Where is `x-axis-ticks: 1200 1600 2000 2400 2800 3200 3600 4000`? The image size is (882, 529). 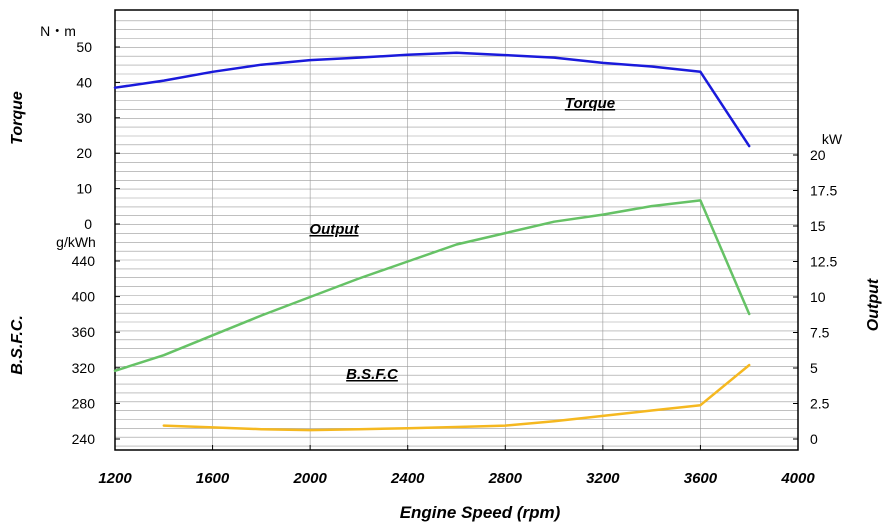
x-axis-ticks: 1200 1600 2000 2400 2800 3200 3600 4000 is located at coordinates (456, 466).